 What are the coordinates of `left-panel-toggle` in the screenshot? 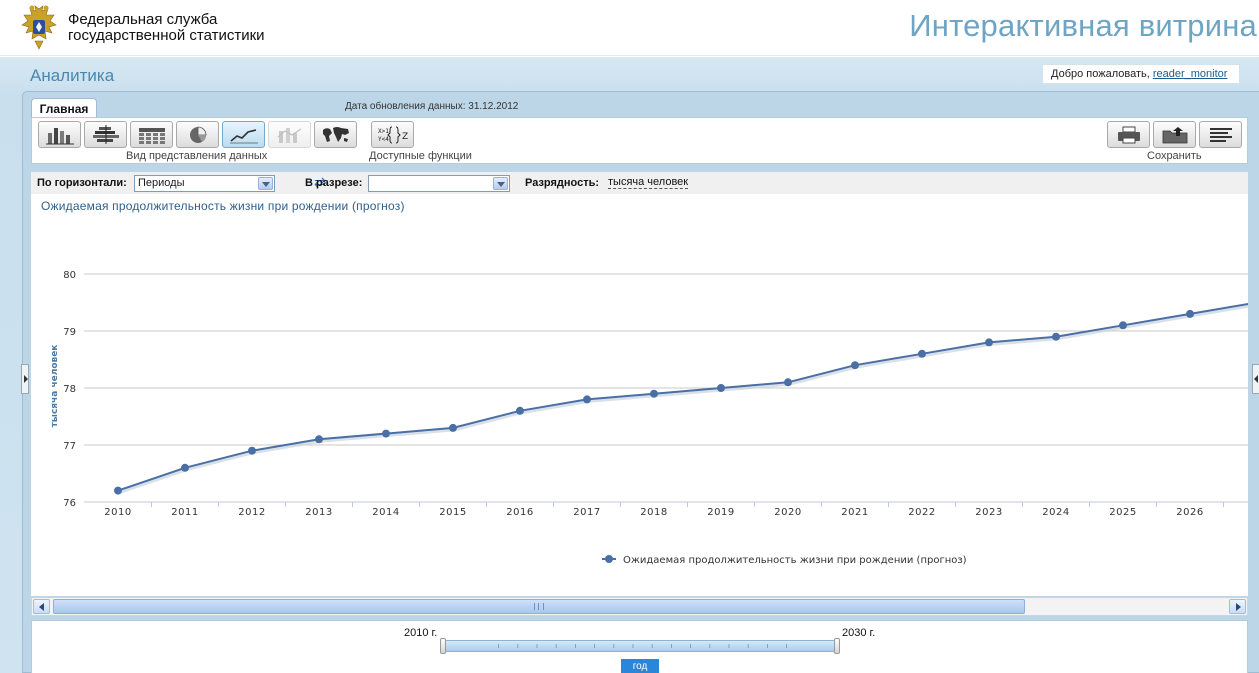 It's located at (25, 379).